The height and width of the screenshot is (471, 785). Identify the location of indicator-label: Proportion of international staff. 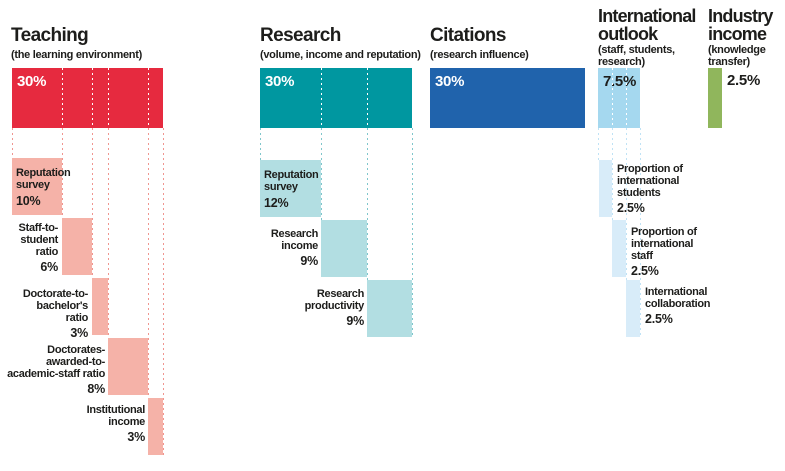
(664, 244).